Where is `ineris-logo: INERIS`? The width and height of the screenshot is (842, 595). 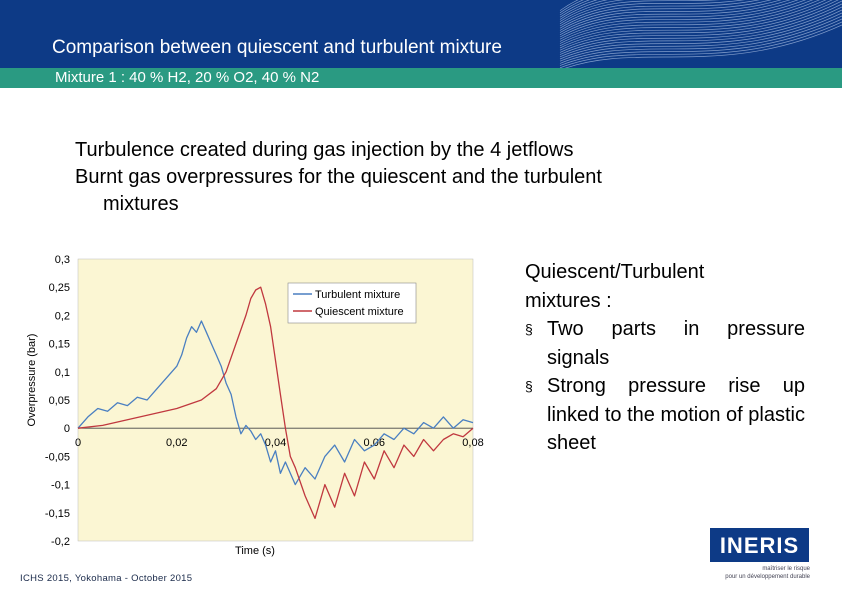 ineris-logo: INERIS is located at coordinates (759, 545).